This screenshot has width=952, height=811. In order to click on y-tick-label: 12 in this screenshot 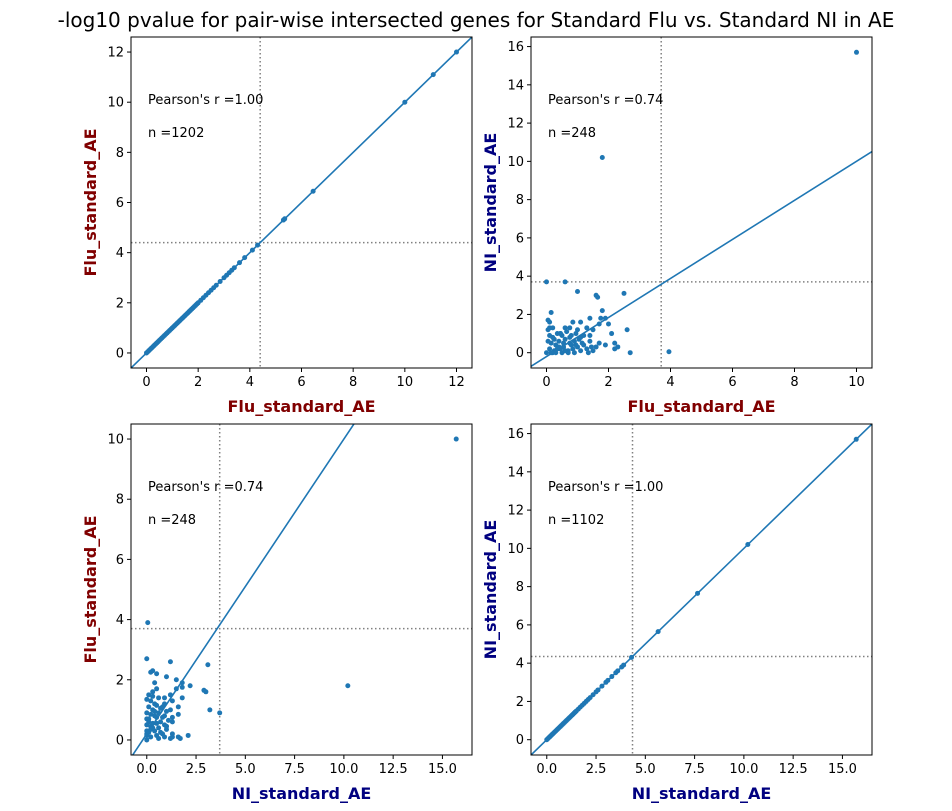, I will do `click(115, 53)`.